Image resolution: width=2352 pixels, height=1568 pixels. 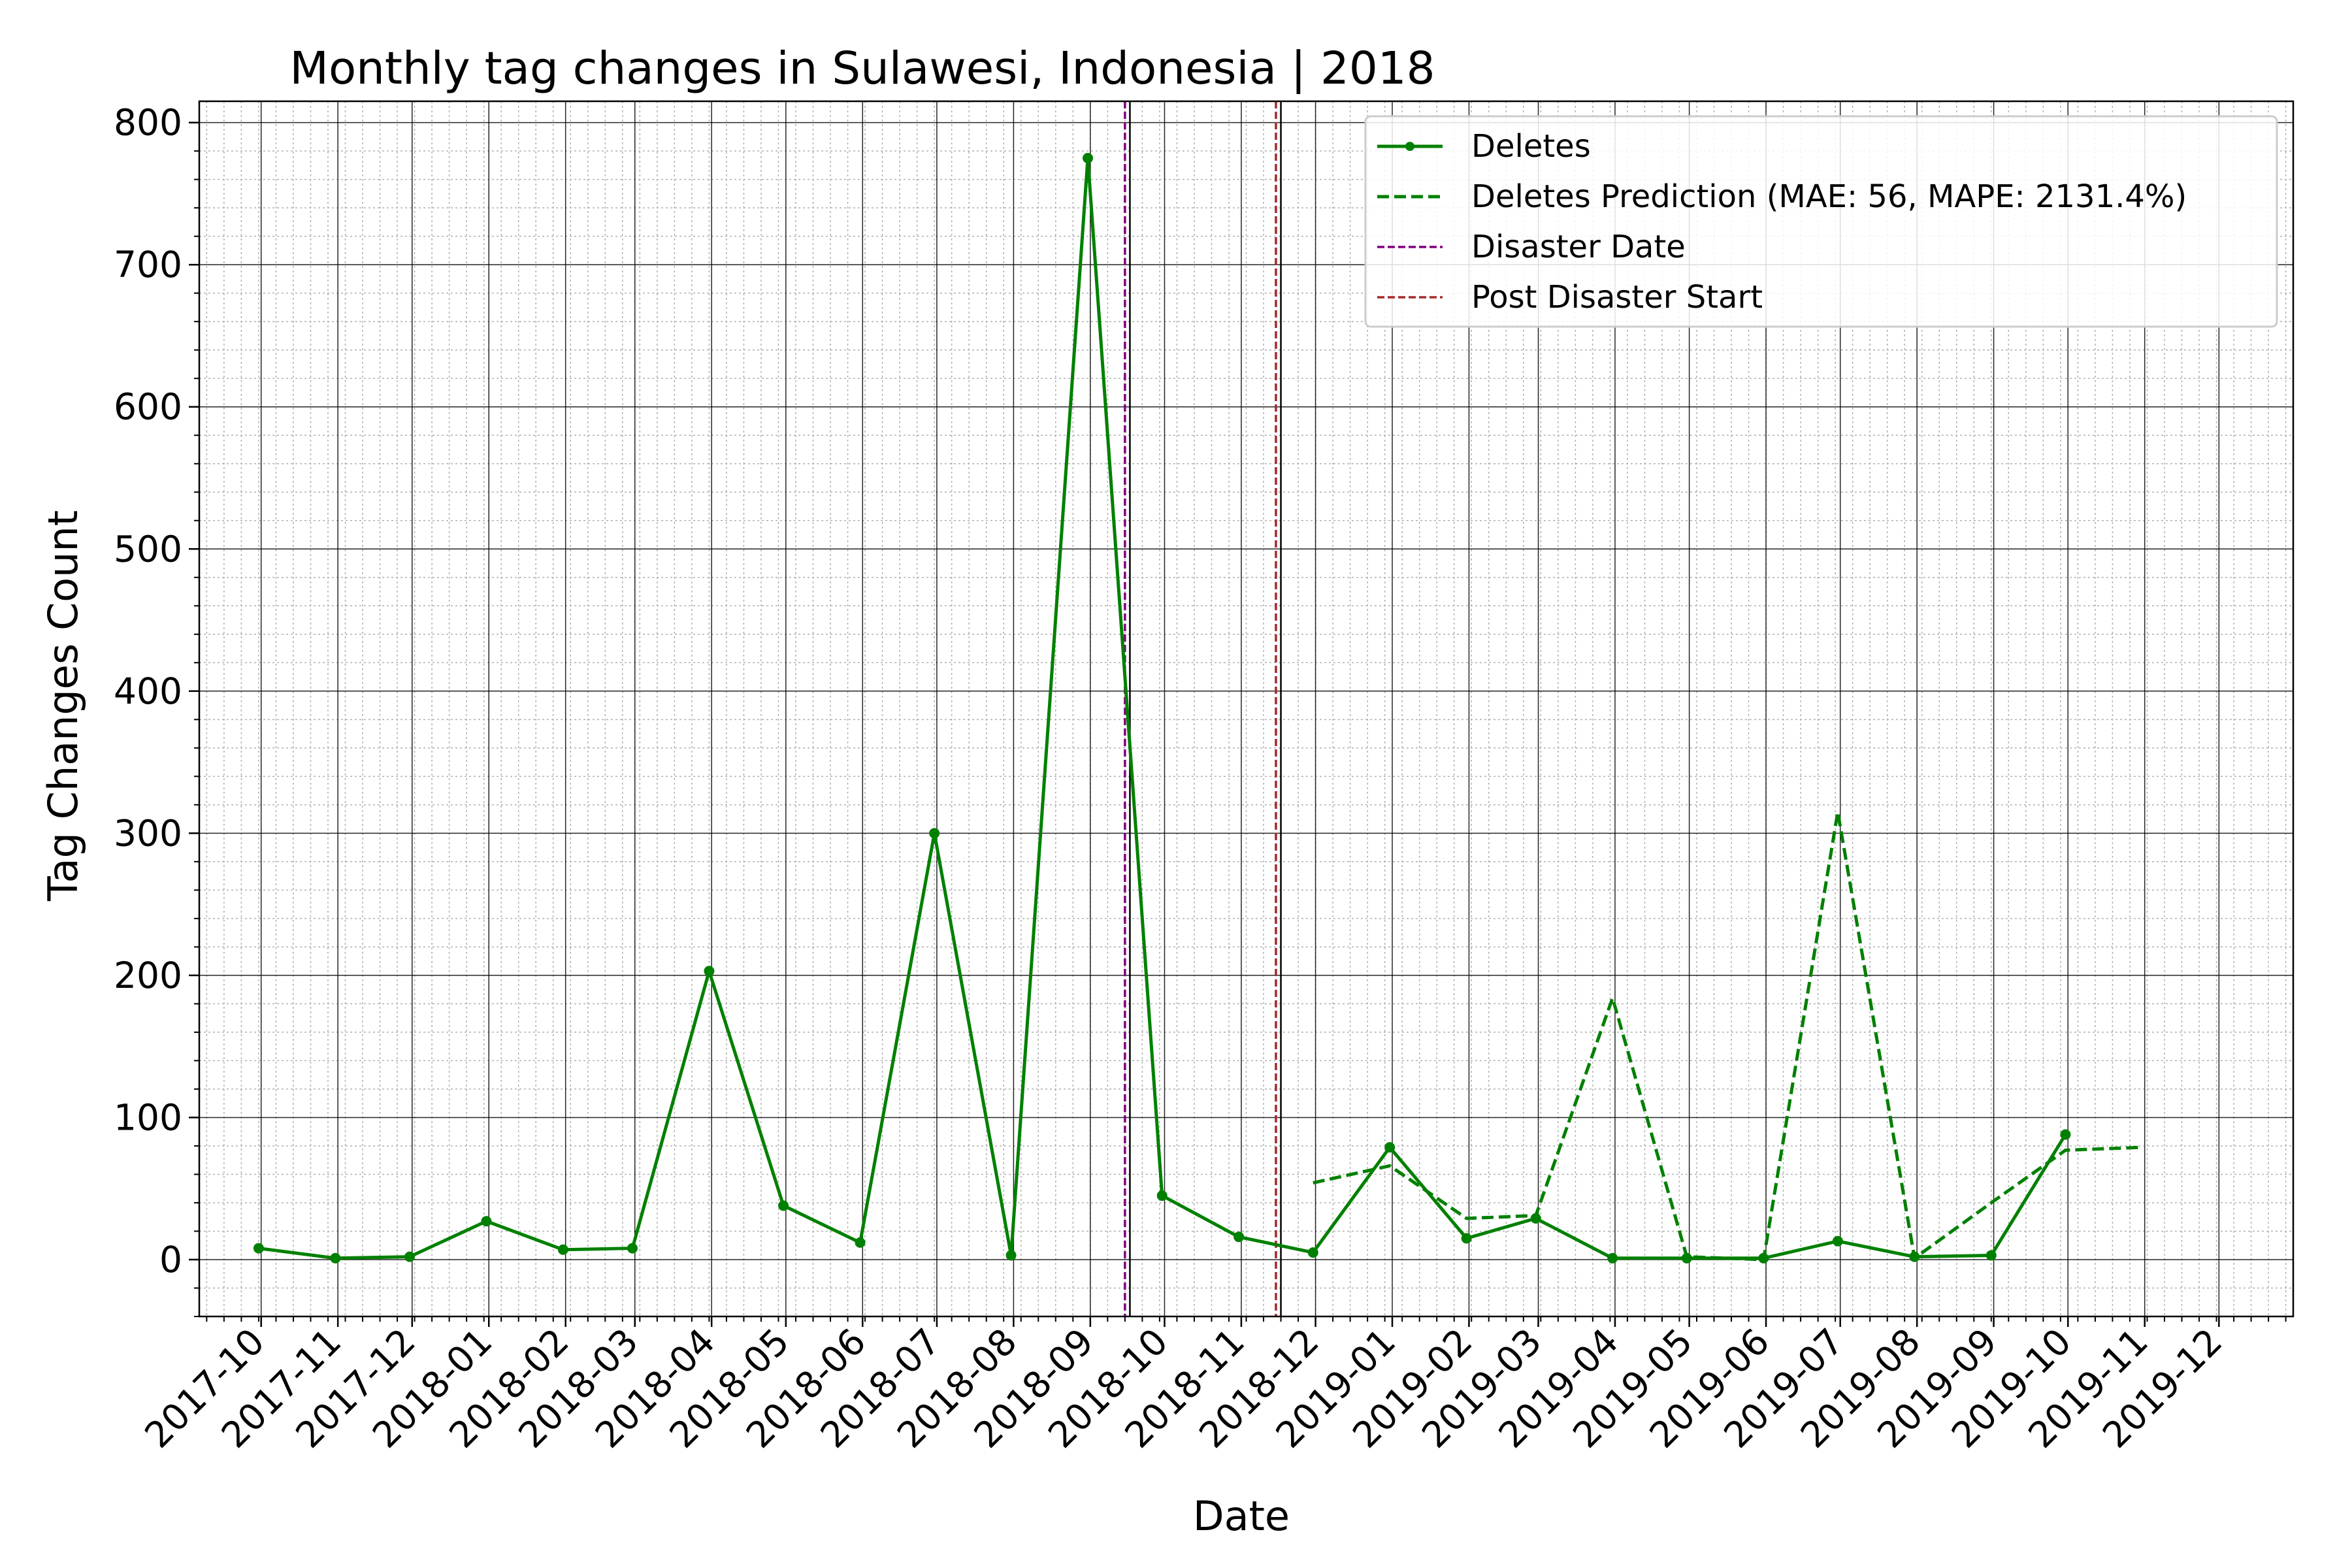 What do you see at coordinates (148, 833) in the screenshot?
I see `y-tick-label: 300` at bounding box center [148, 833].